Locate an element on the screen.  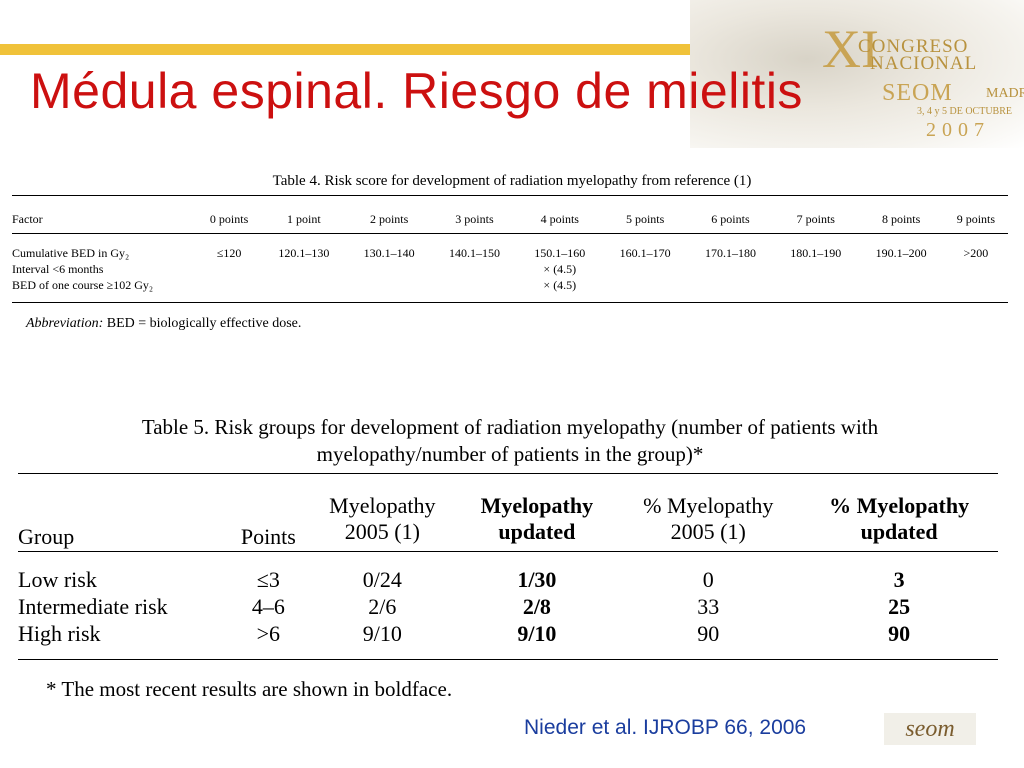
table5-header-line: % Myelopathy is located at coordinates (899, 505).